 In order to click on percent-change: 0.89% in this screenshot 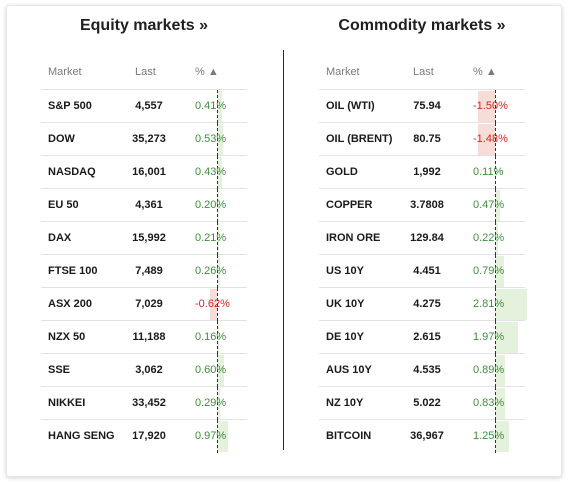, I will do `click(489, 370)`.